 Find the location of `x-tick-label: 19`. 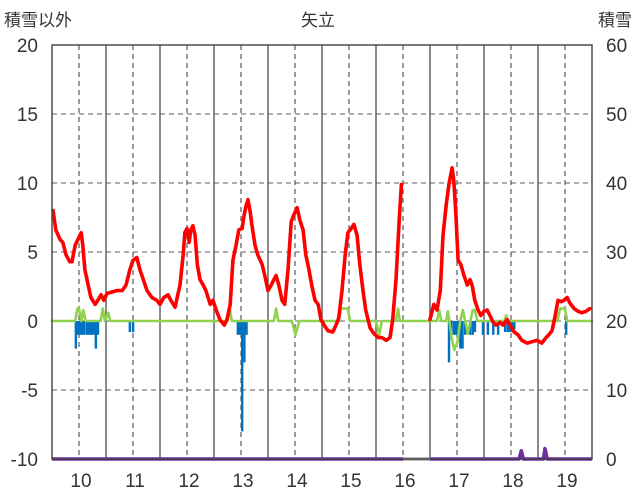

x-tick-label: 19 is located at coordinates (566, 481).